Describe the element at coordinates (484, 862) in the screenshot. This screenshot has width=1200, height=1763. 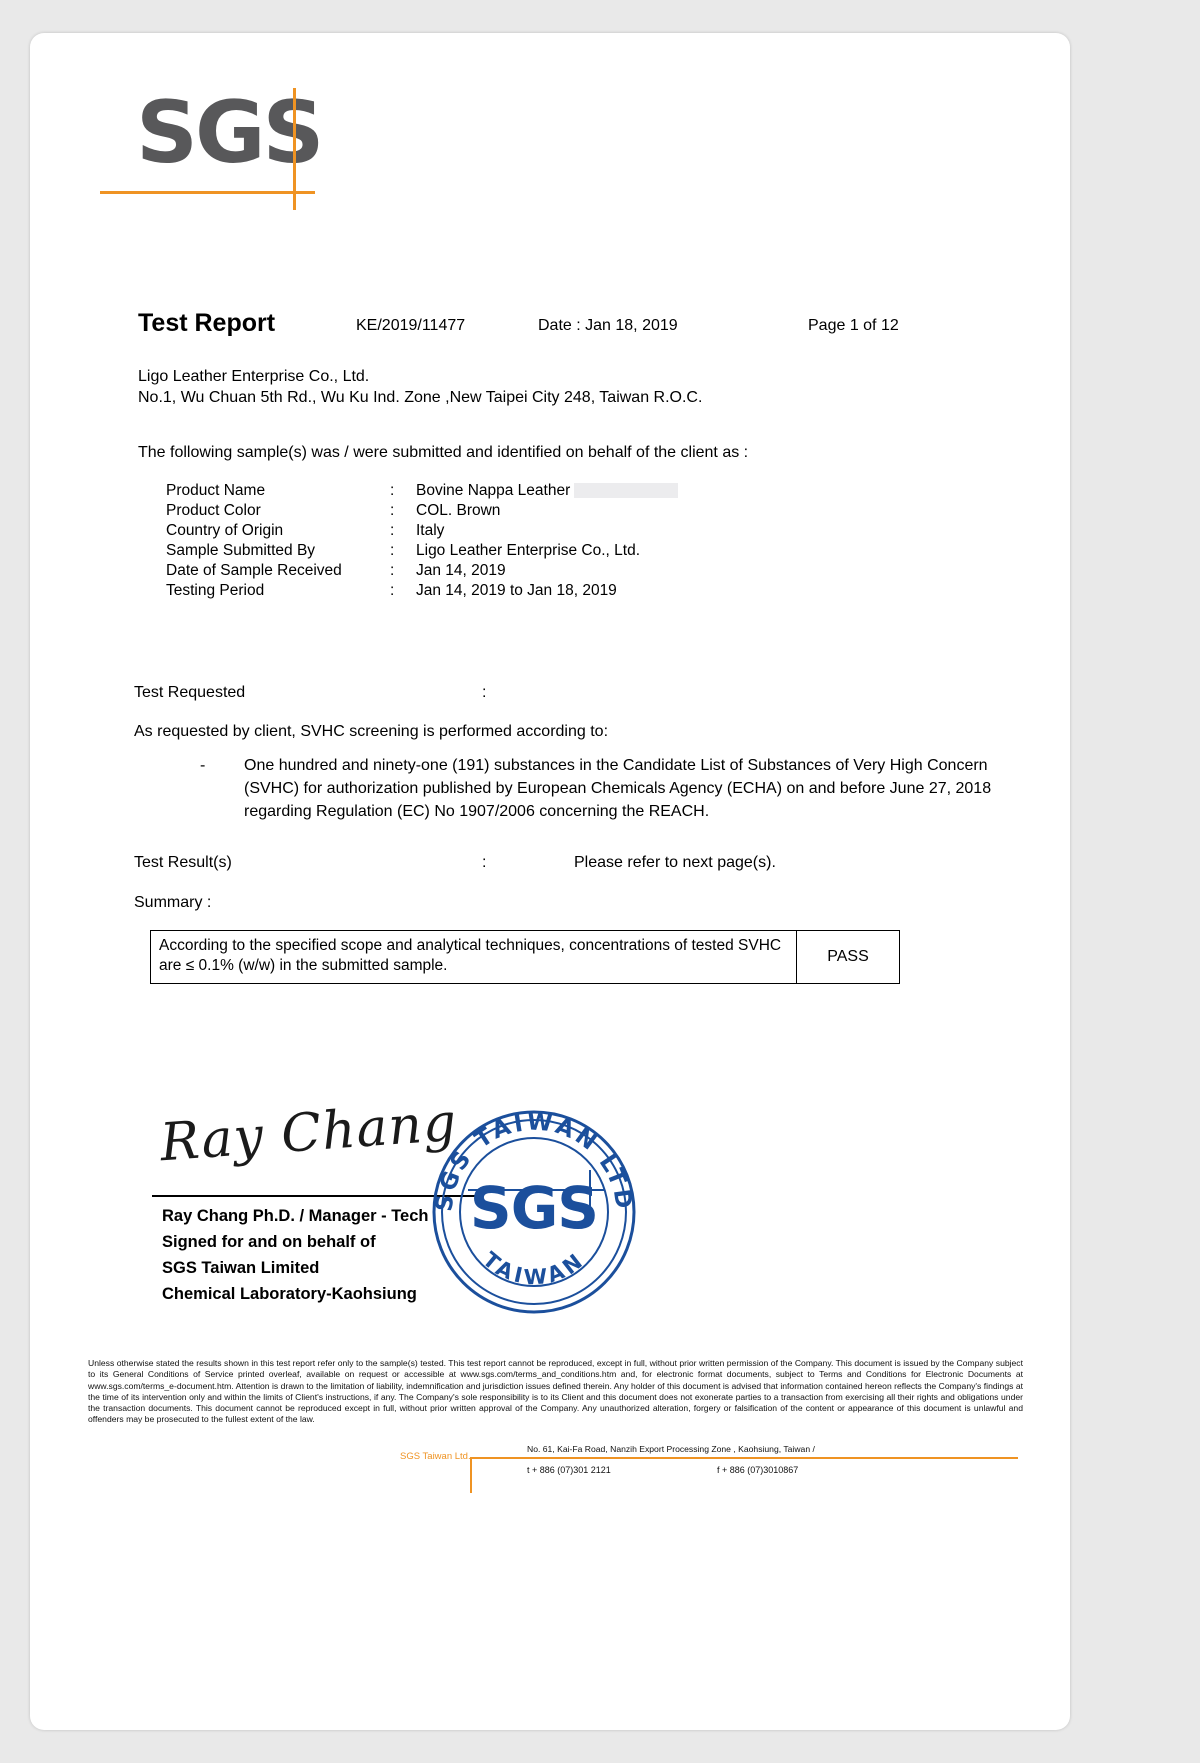
I see `test-result-colon: :` at that location.